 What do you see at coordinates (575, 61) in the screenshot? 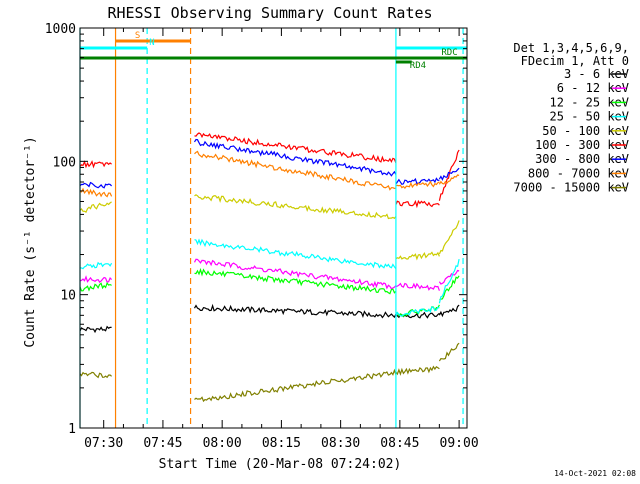
I see `legend-header-line: FDecim 1, Att 0` at bounding box center [575, 61].